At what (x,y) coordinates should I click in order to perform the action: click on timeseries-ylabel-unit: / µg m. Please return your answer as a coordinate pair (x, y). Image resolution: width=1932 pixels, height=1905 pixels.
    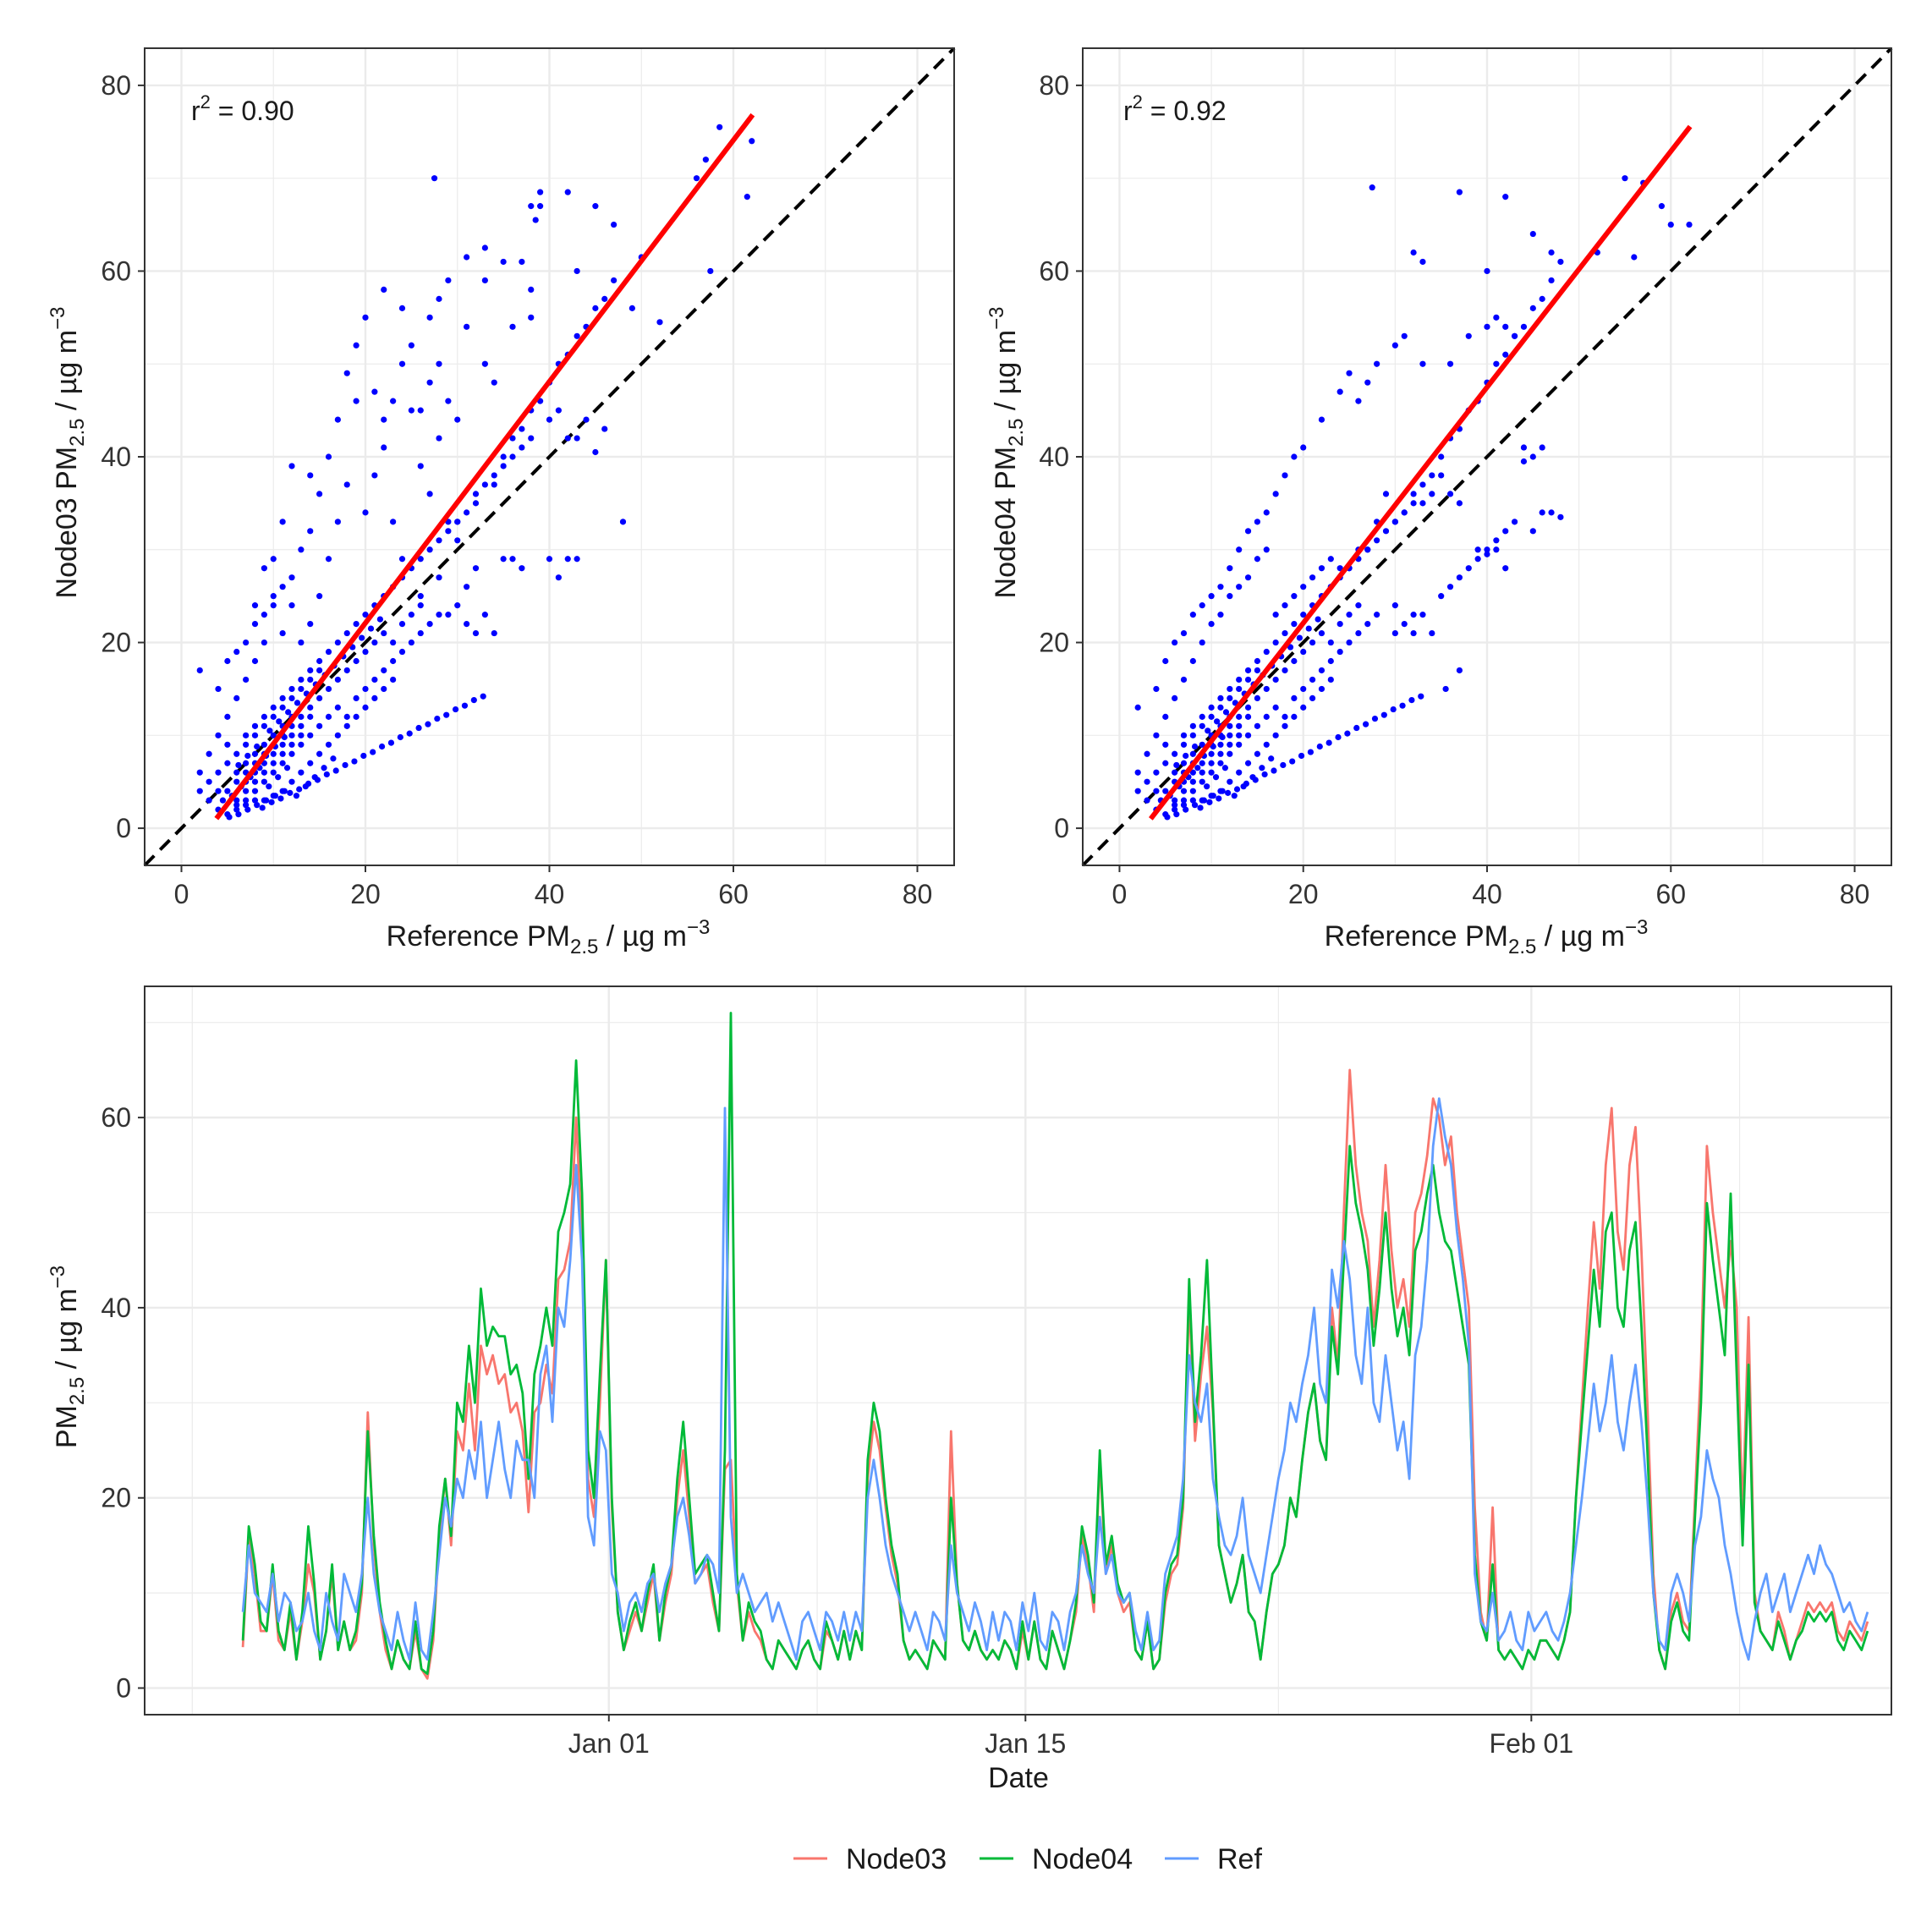
    Looking at the image, I should click on (67, 1332).